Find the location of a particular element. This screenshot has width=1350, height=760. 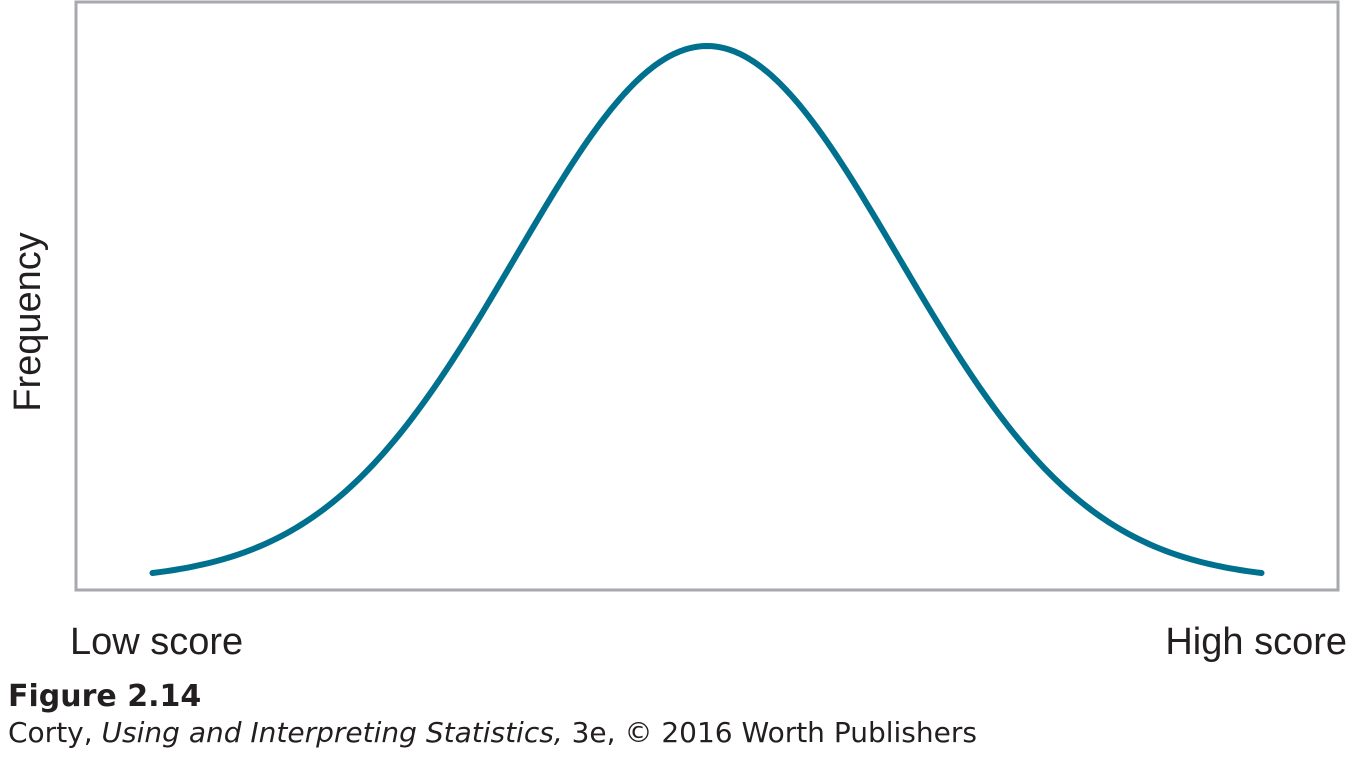

x-tick-label-high: High score is located at coordinates (1256, 642).